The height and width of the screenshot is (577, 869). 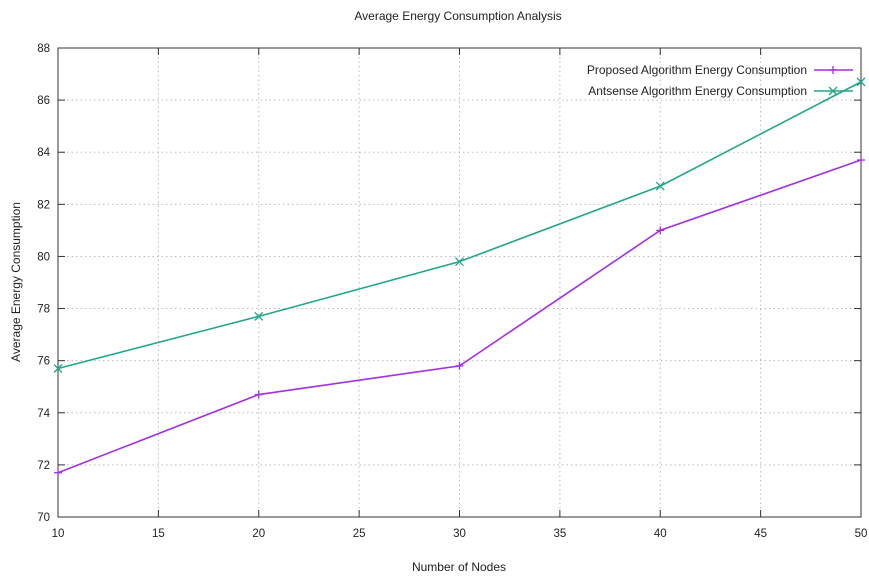 What do you see at coordinates (833, 70) in the screenshot?
I see `legend-marker-proposed` at bounding box center [833, 70].